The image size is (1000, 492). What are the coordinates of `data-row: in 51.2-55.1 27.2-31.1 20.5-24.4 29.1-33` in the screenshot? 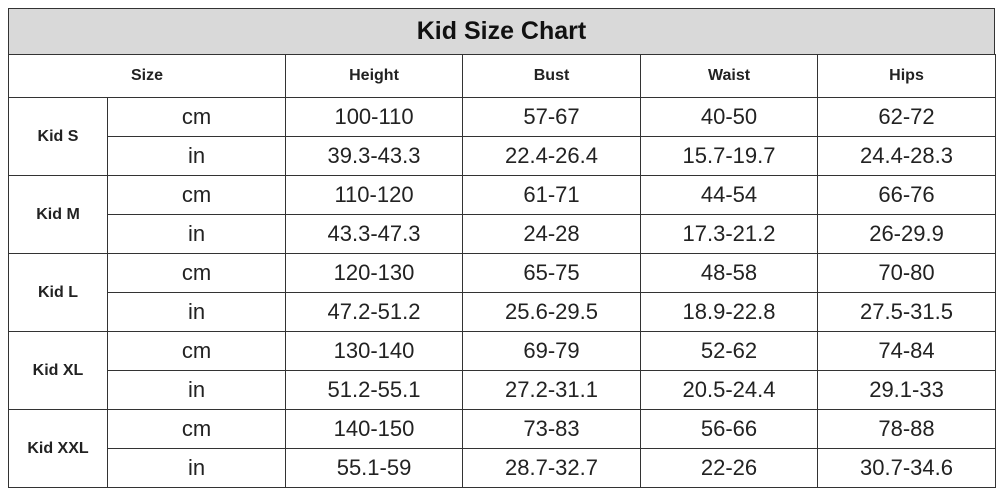 It's located at (503, 390).